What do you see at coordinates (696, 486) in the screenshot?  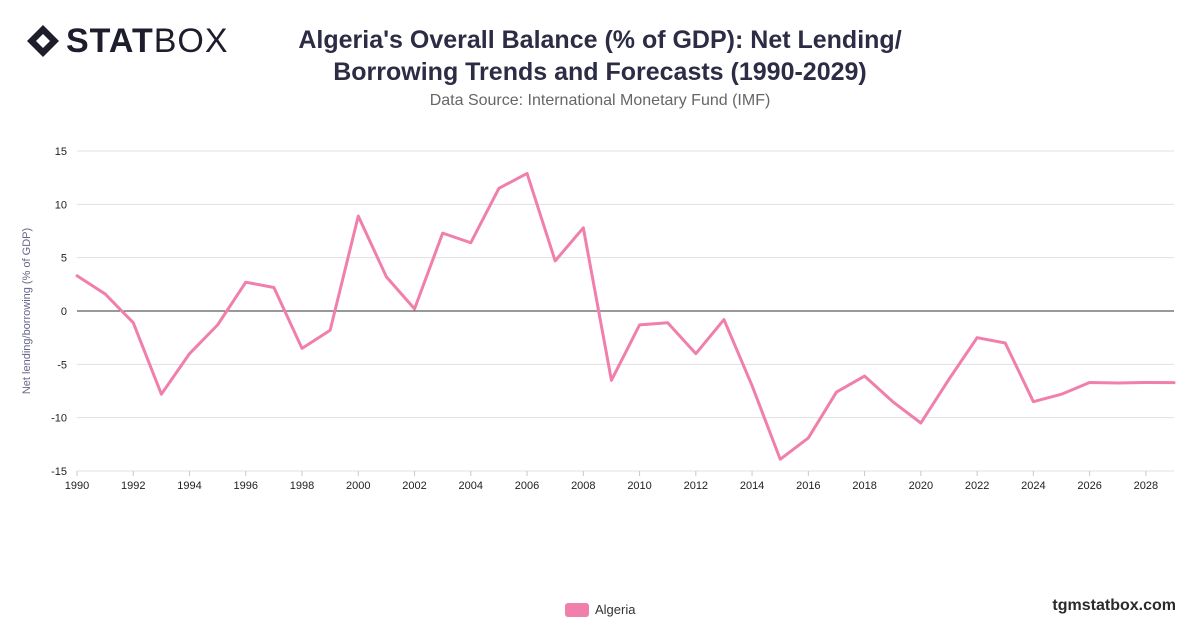 I see `x-tick-label: 2012` at bounding box center [696, 486].